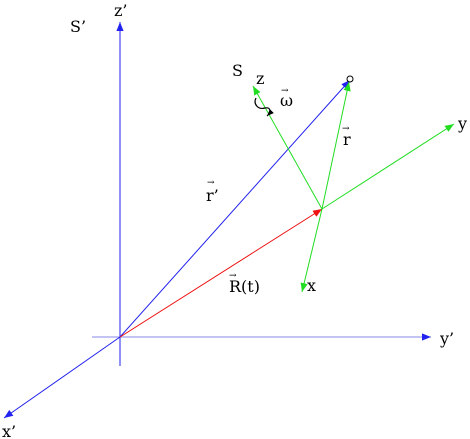 This screenshot has width=470, height=439. Describe the element at coordinates (336, 145) in the screenshot. I see `position-vector-r` at that location.